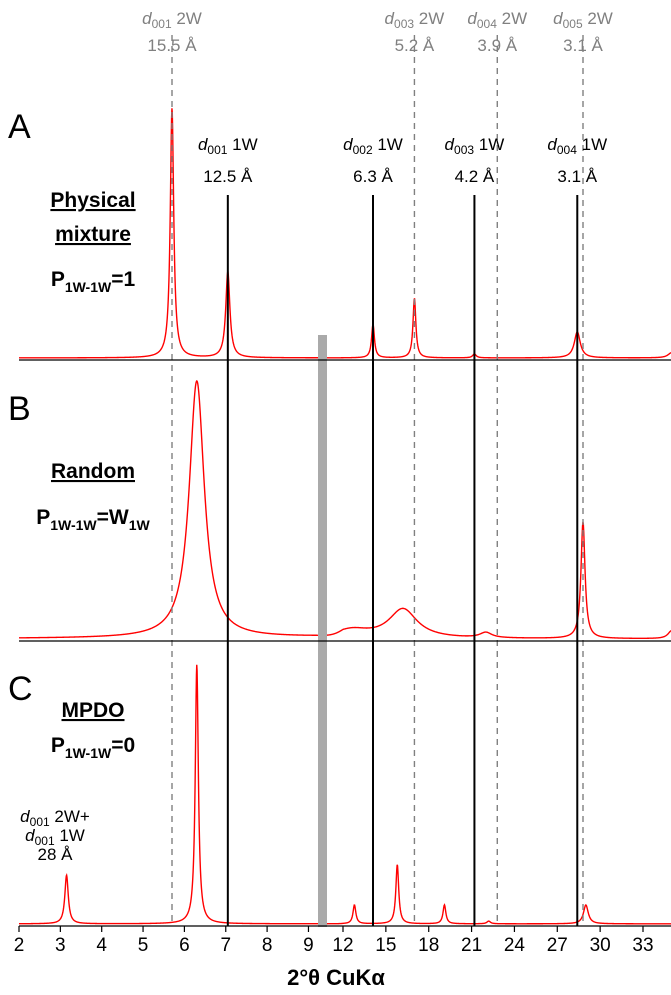  Describe the element at coordinates (497, 20) in the screenshot. I see `ref-2w-004-order-label: d004 2W` at that location.